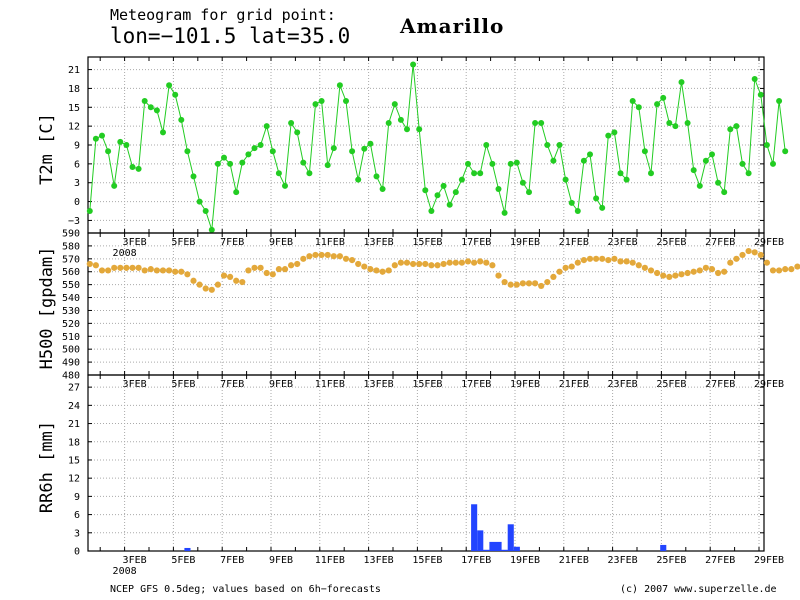 This screenshot has height=600, width=800. Describe the element at coordinates (77, 552) in the screenshot. I see `y-tick-label: 0` at that location.